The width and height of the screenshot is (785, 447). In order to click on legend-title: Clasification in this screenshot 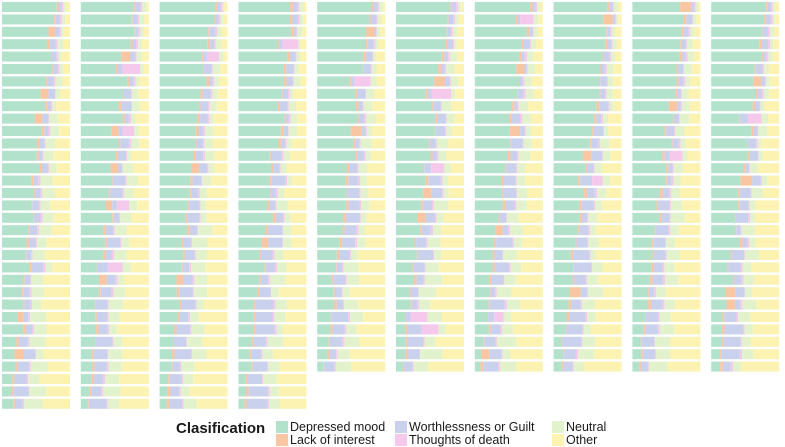, I will do `click(220, 428)`.